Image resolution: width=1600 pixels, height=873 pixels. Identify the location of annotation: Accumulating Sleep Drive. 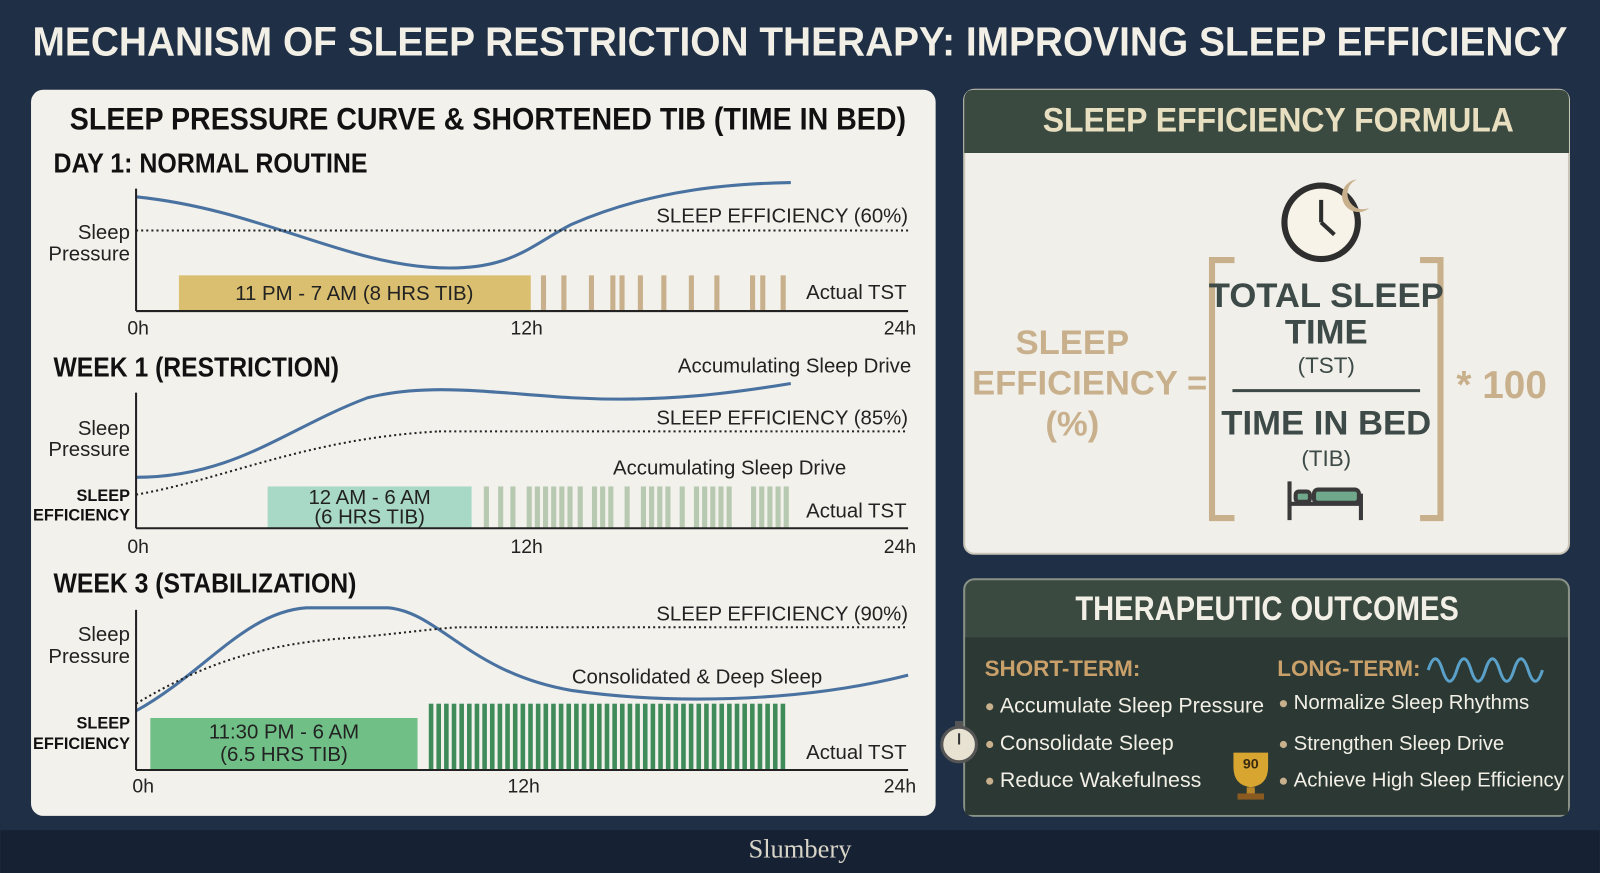
(729, 469).